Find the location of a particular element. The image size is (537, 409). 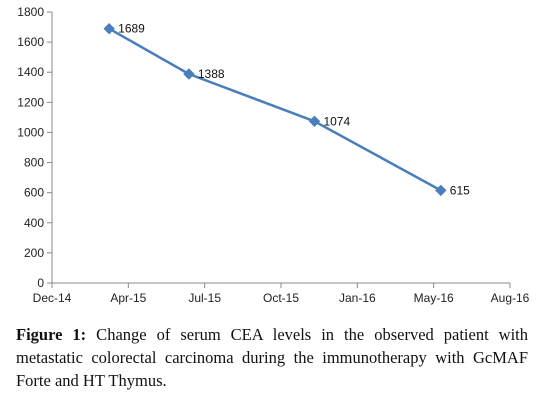

x-tick-label: Jan-16 is located at coordinates (357, 298).